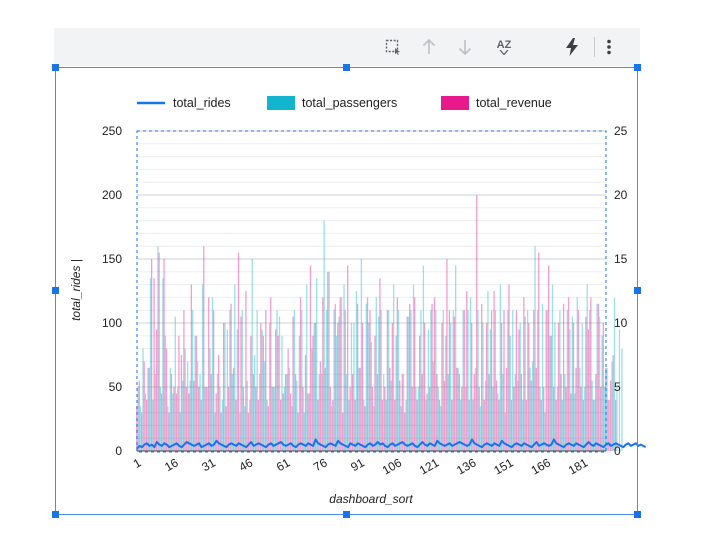 This screenshot has width=718, height=550. What do you see at coordinates (371, 499) in the screenshot?
I see `x-axis-label: dashboard_sort` at bounding box center [371, 499].